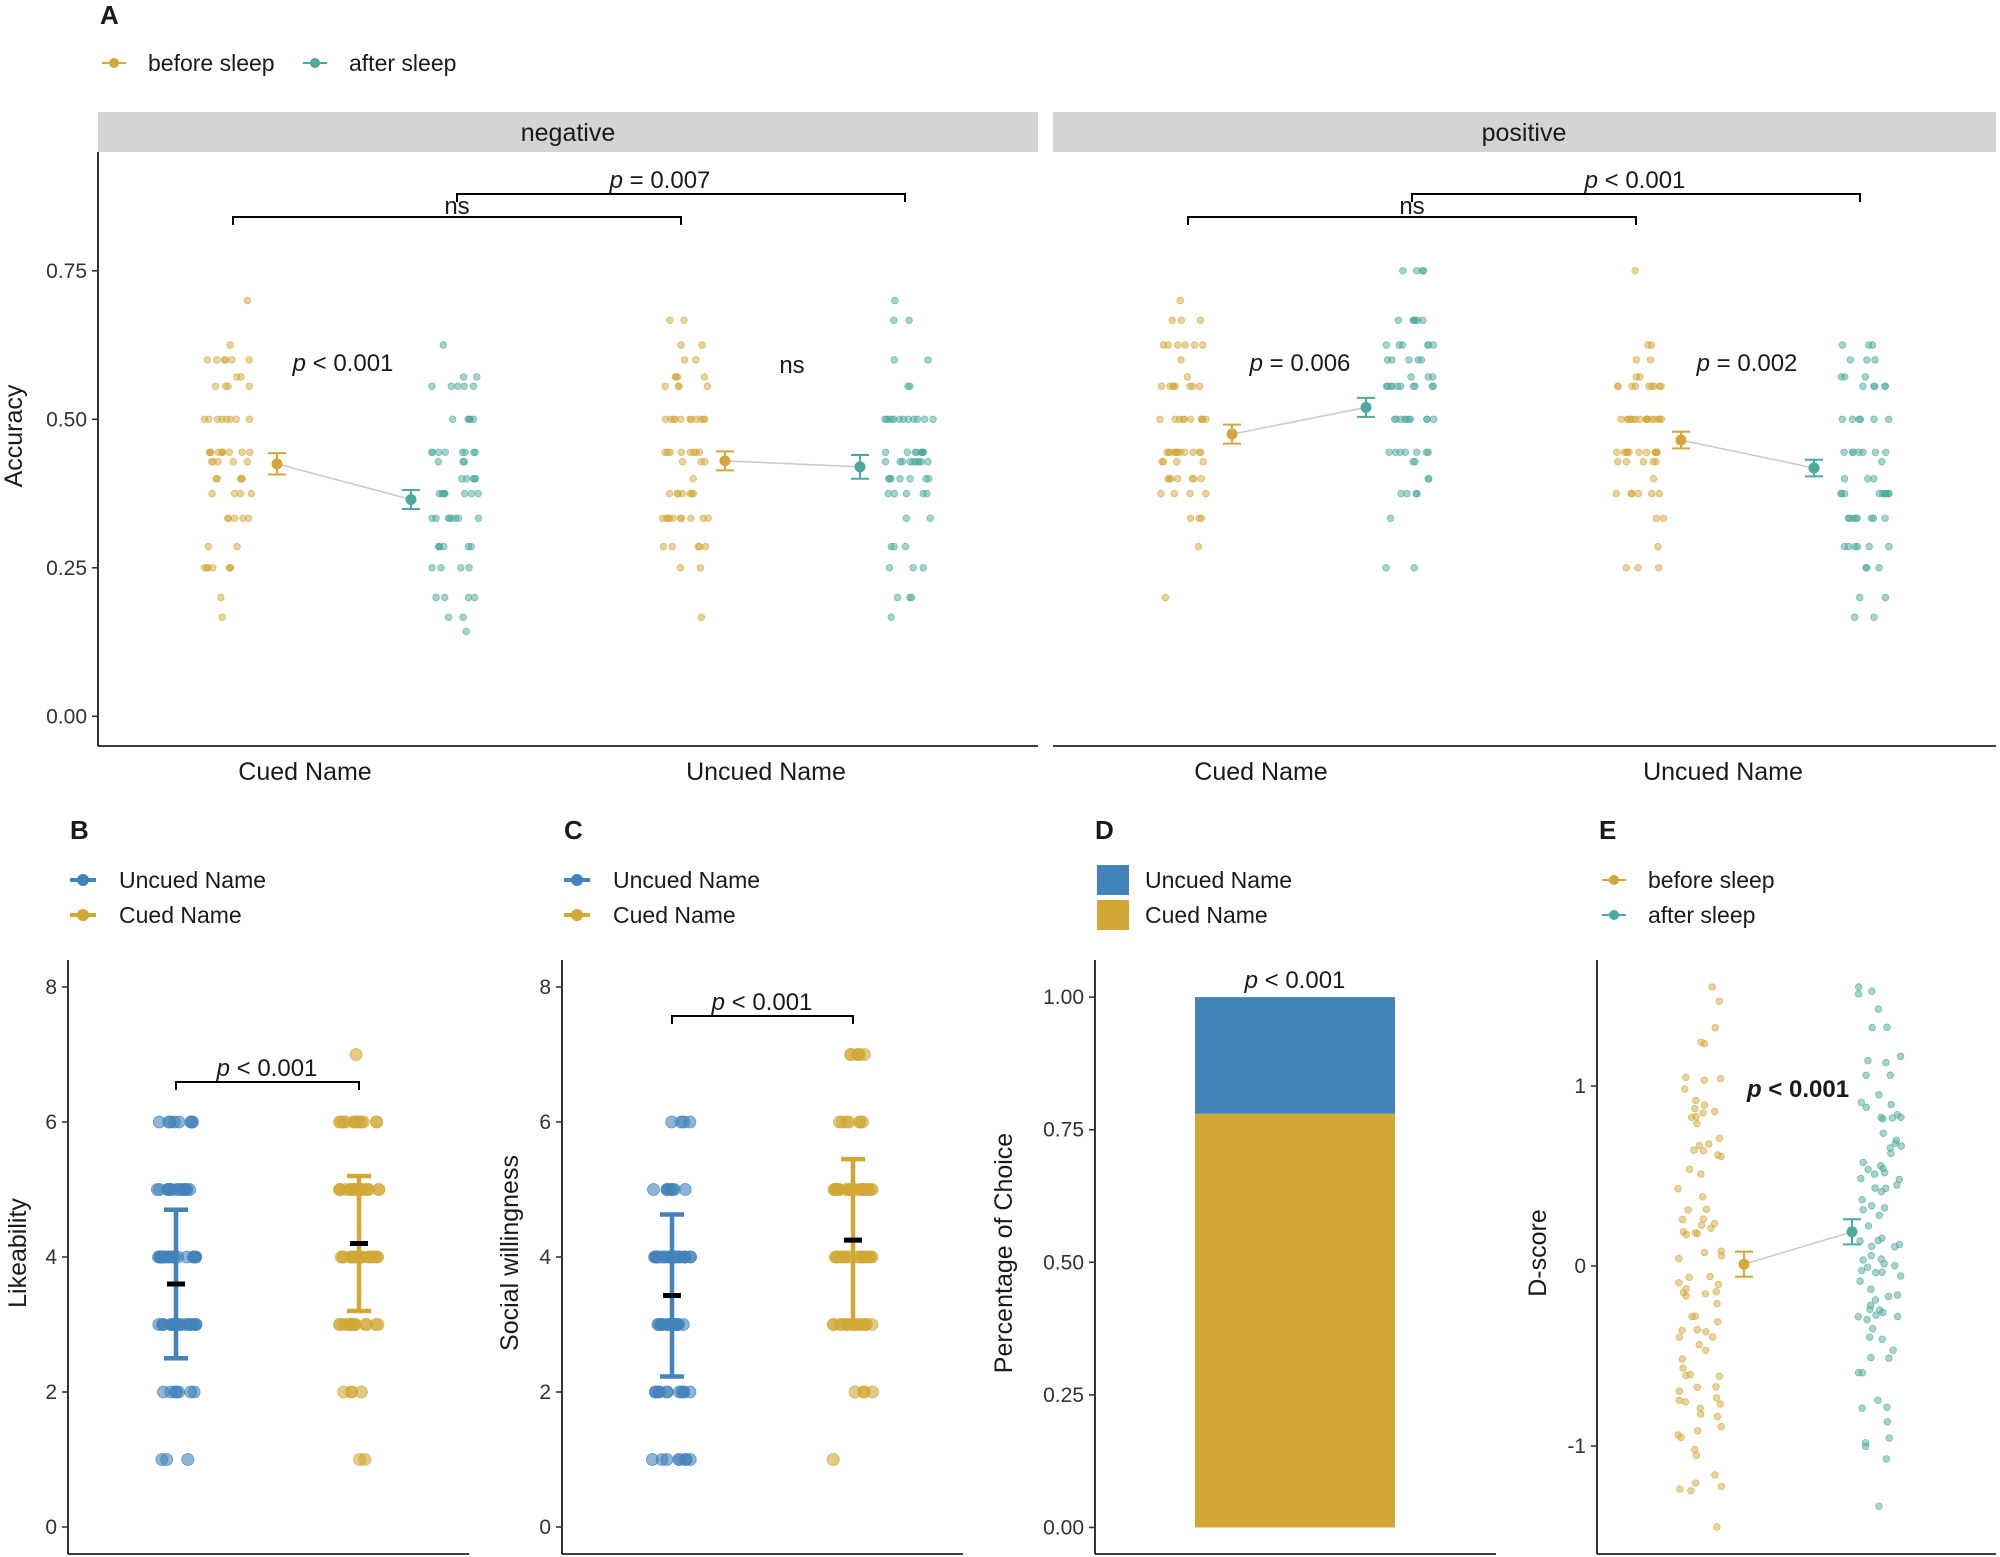 This screenshot has height=1557, width=2000. I want to click on panel-c-bracket-label: p < 0.001, so click(762, 1002).